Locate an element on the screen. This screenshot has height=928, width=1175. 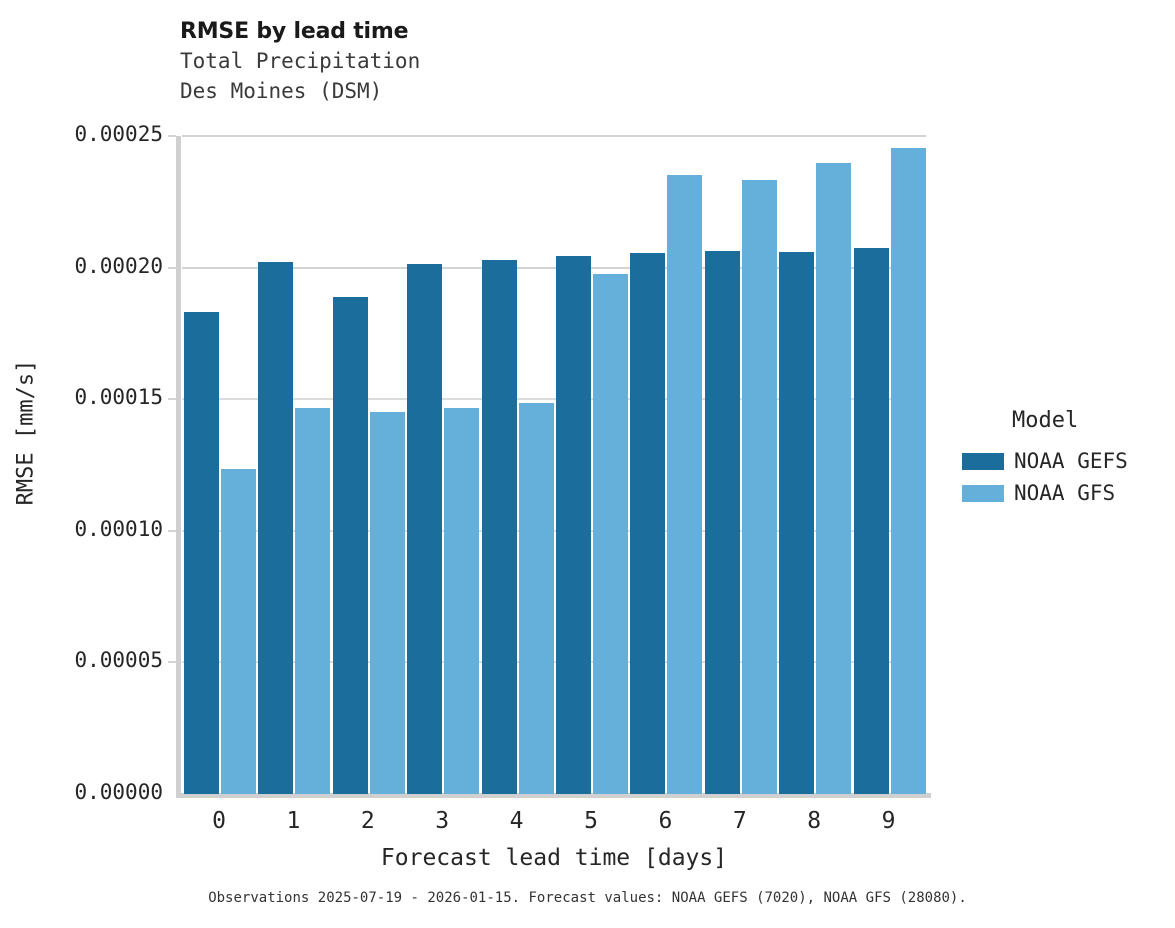
legend-rows: NOAA GEFS NOAA GFS is located at coordinates (1067, 477).